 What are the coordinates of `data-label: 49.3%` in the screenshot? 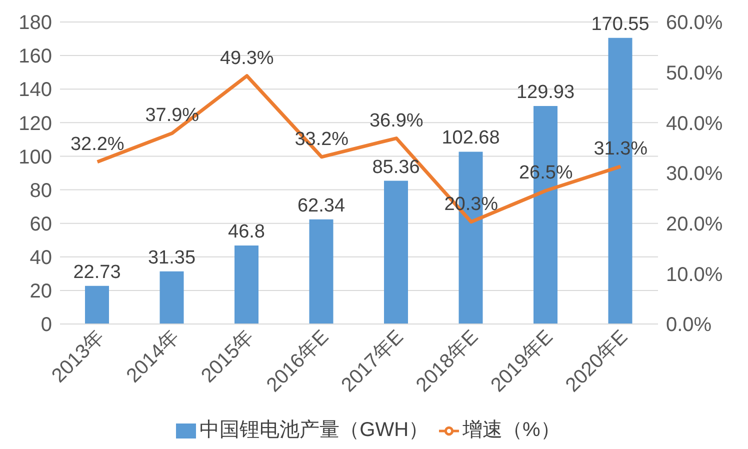 It's located at (247, 58).